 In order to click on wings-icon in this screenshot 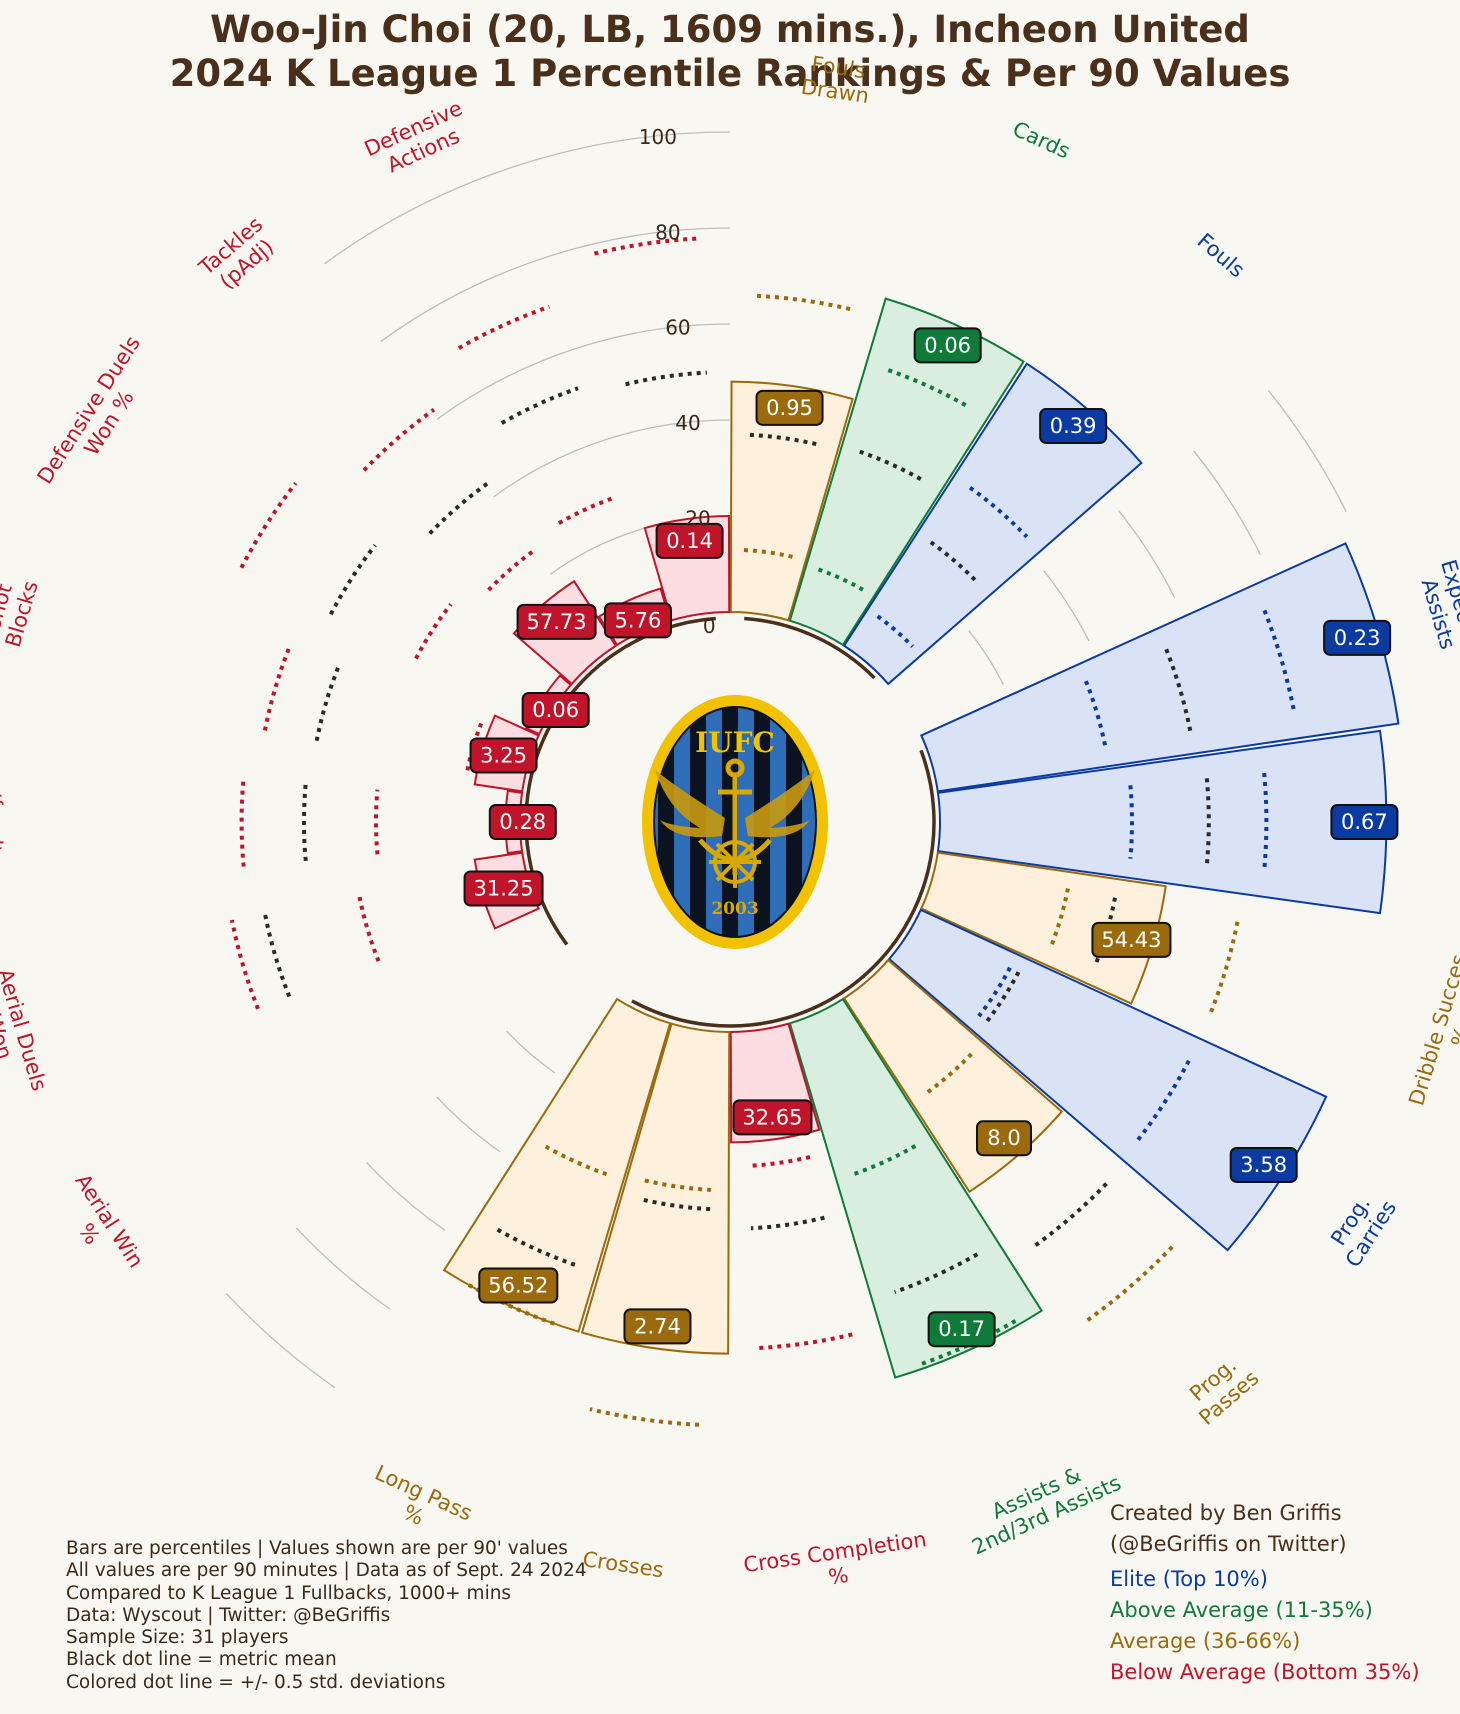, I will do `click(735, 804)`.